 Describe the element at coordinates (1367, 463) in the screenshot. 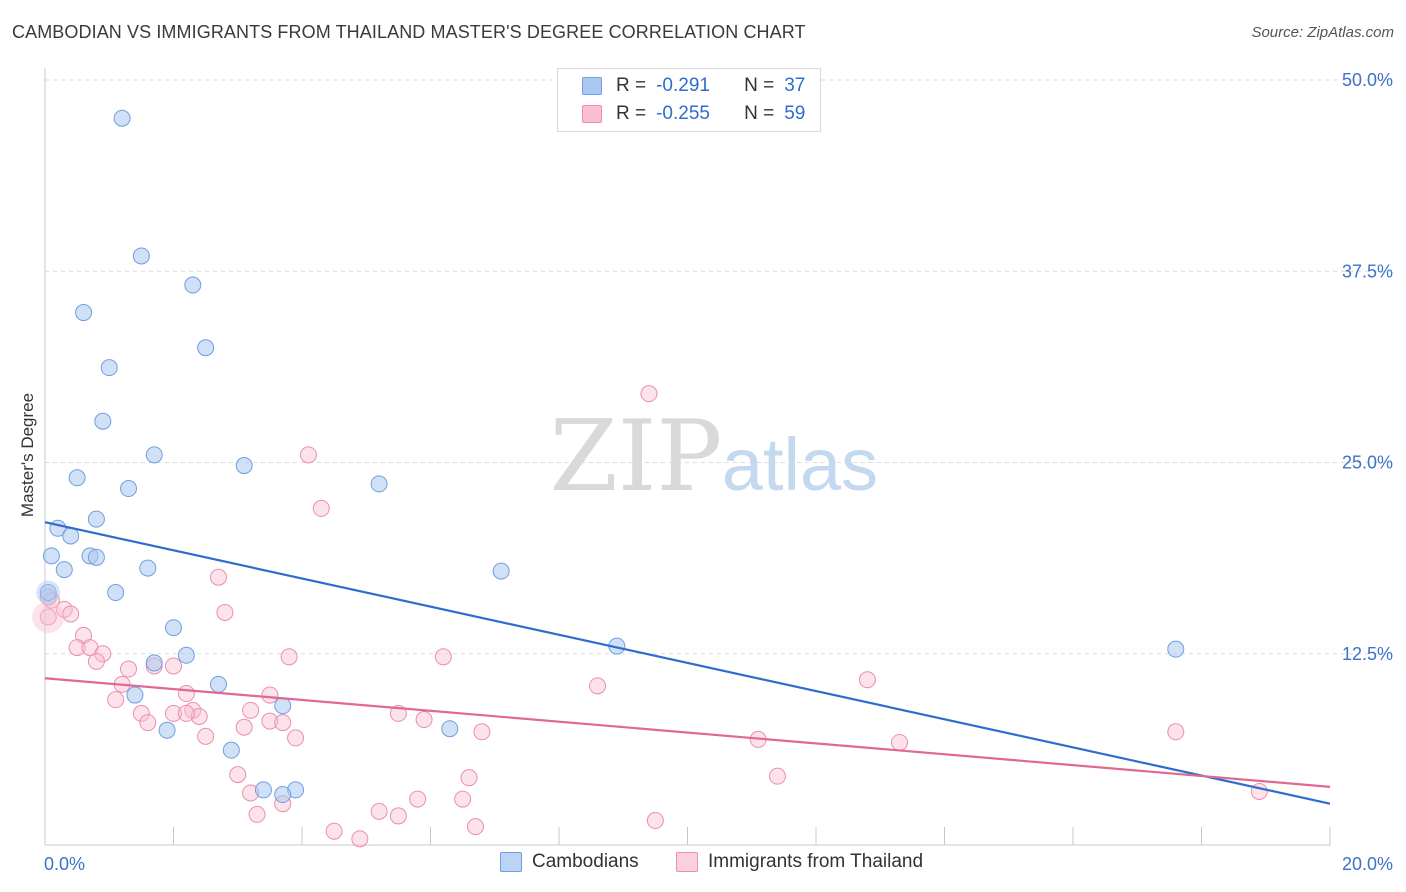

I see `y-tick-label: 25.0%` at that location.